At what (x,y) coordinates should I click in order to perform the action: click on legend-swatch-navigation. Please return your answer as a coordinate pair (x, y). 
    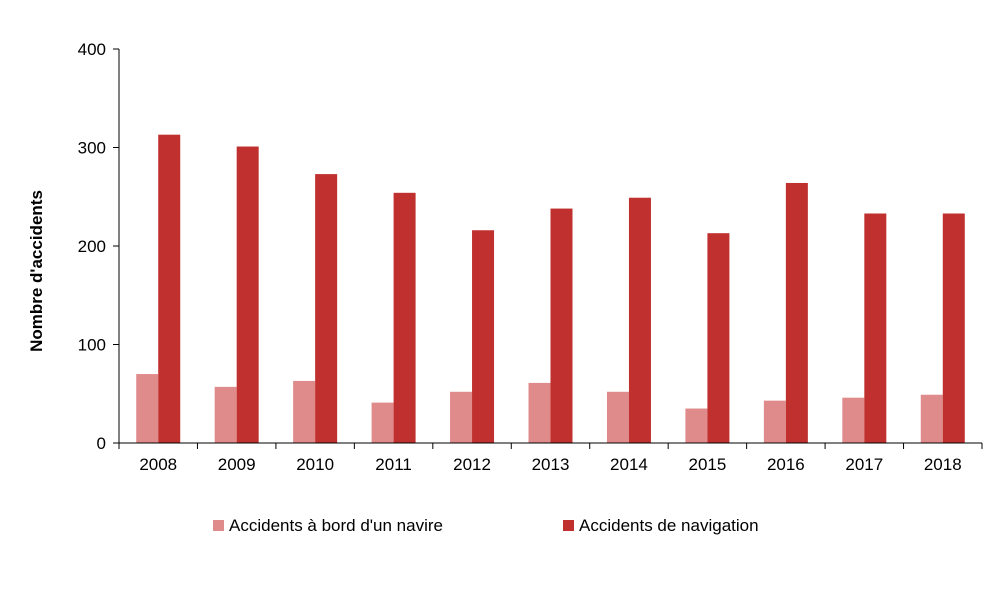
    Looking at the image, I should click on (568, 525).